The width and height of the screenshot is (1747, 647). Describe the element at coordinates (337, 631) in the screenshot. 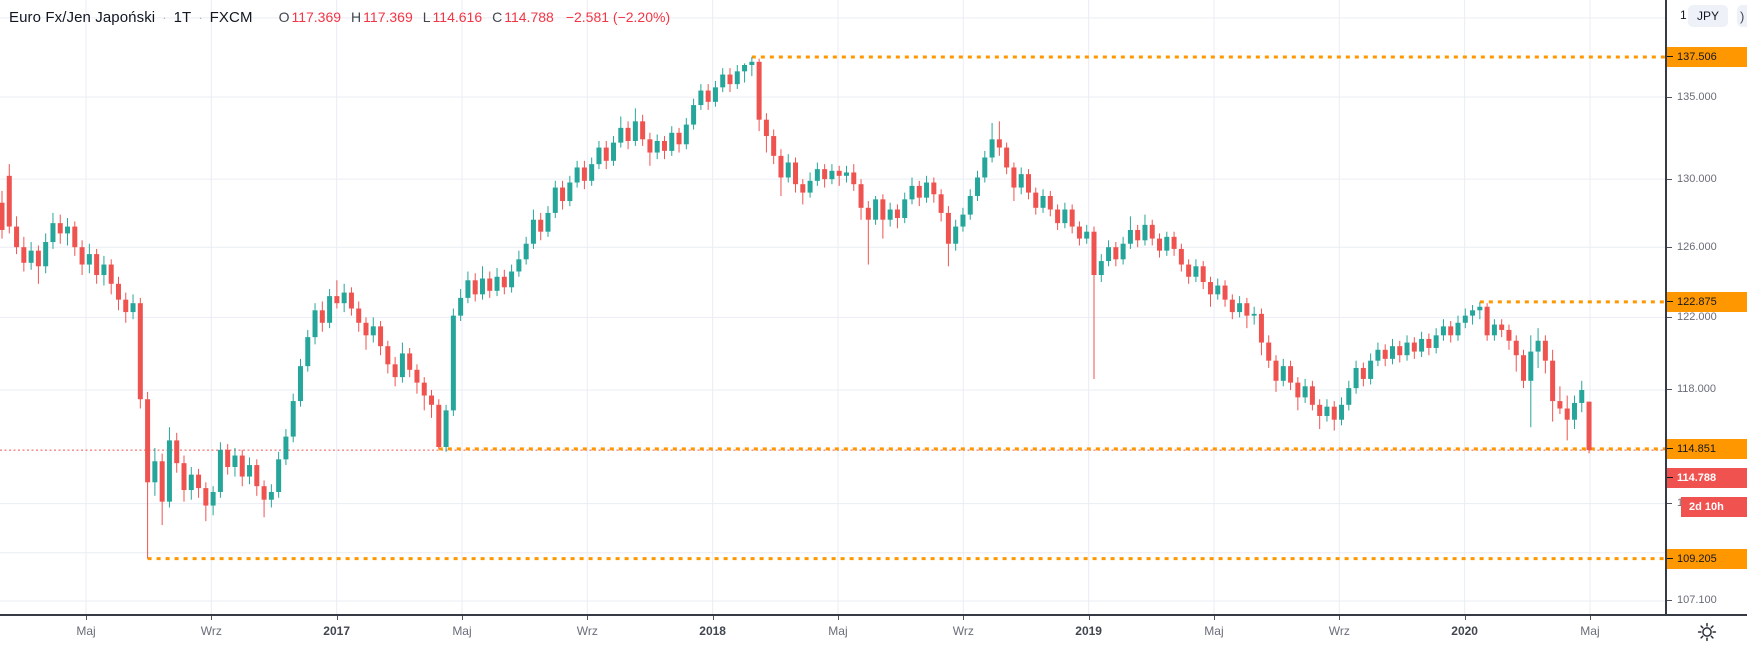

I see `time-label-year: 2017` at that location.